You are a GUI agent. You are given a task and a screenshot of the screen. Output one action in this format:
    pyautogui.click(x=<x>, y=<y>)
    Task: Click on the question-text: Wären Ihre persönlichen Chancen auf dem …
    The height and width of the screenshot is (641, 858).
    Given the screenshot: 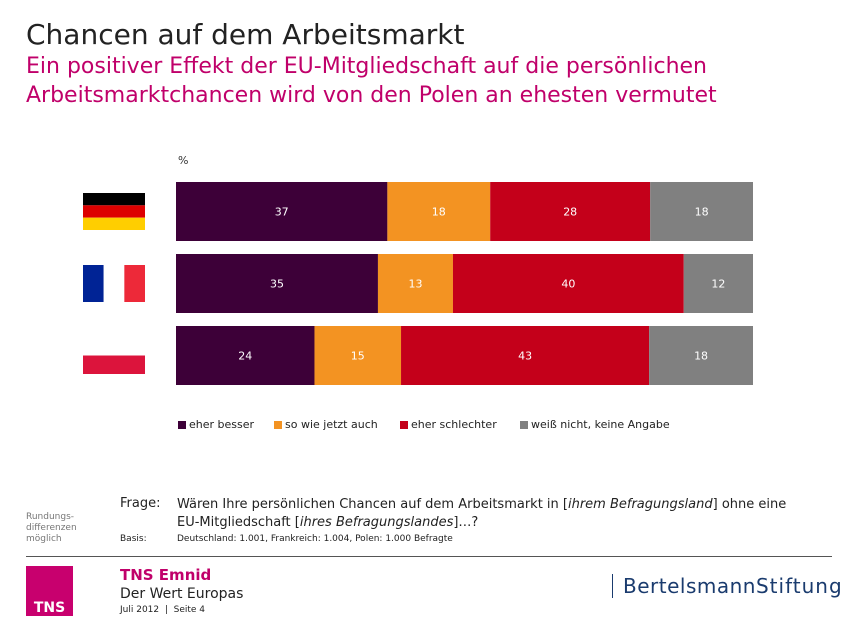 What is the action you would take?
    pyautogui.click(x=482, y=513)
    